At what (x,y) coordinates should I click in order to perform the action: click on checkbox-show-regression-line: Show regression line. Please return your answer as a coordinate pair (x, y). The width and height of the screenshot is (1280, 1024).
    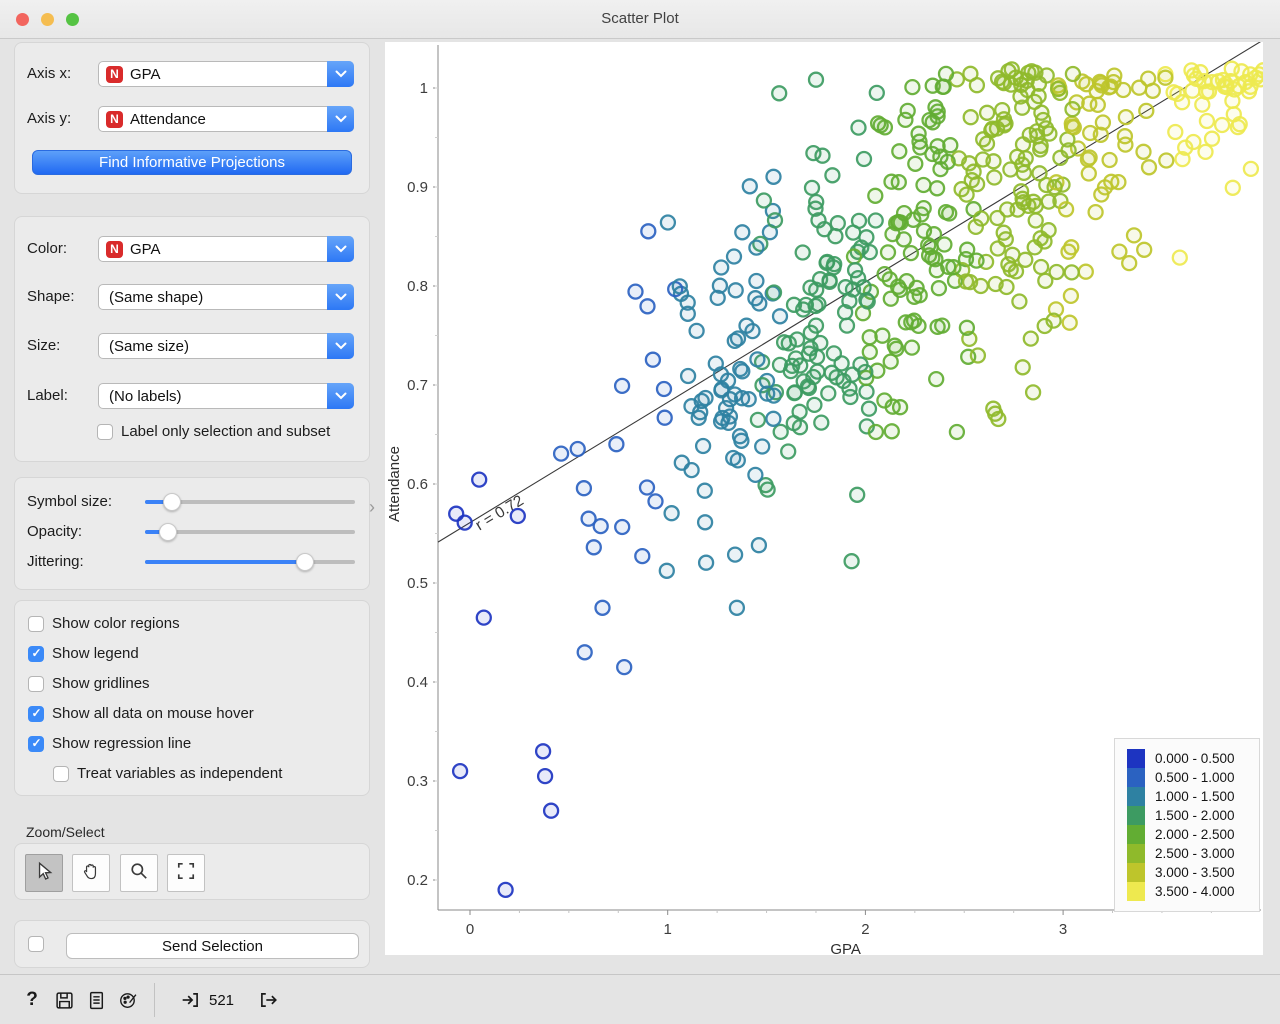
    Looking at the image, I should click on (109, 743).